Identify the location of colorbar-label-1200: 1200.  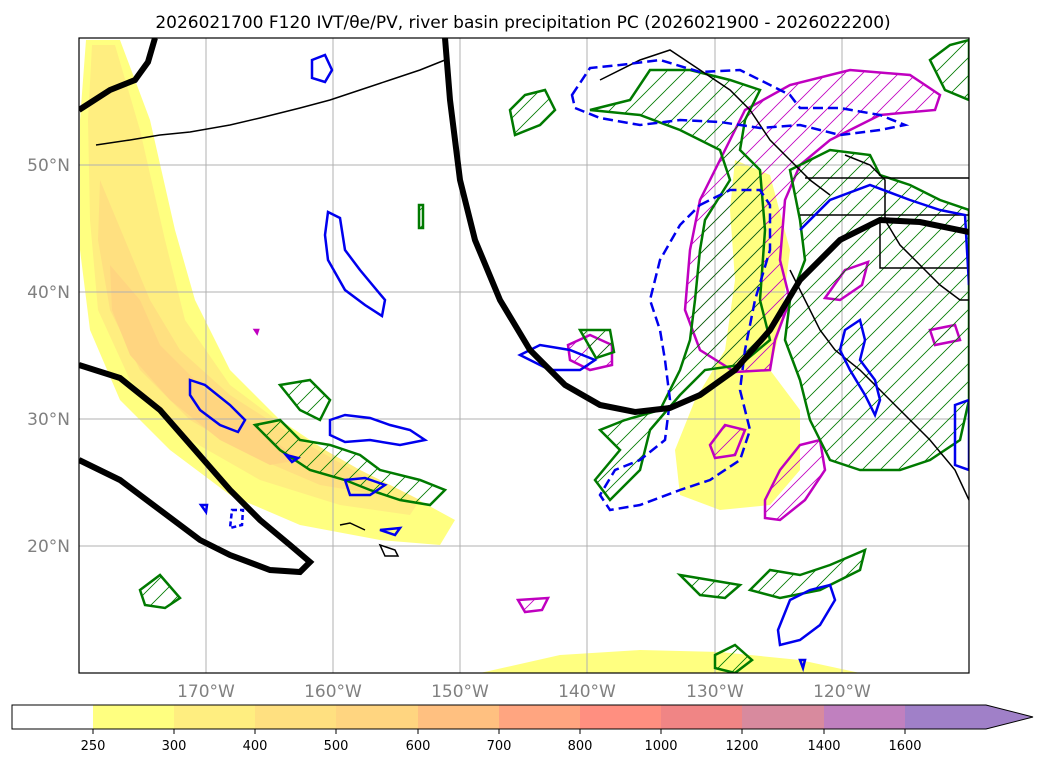
(741, 746).